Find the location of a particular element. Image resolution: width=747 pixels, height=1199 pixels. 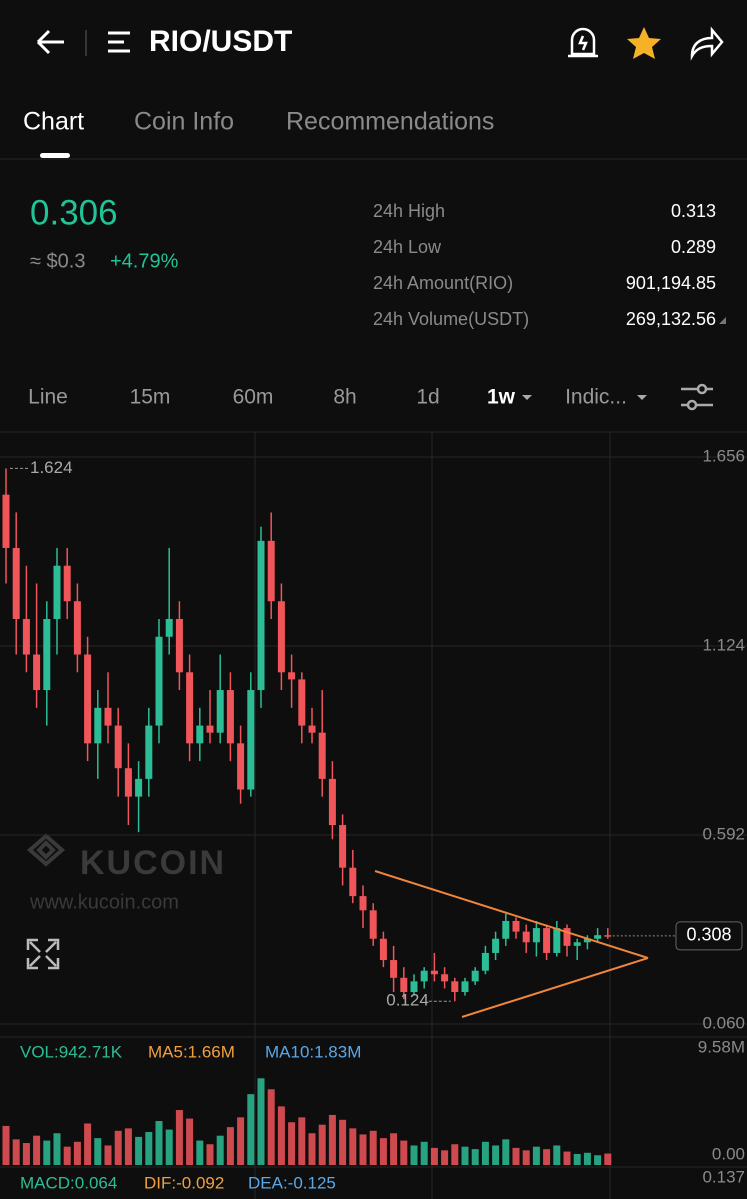

favorite-button is located at coordinates (644, 43).